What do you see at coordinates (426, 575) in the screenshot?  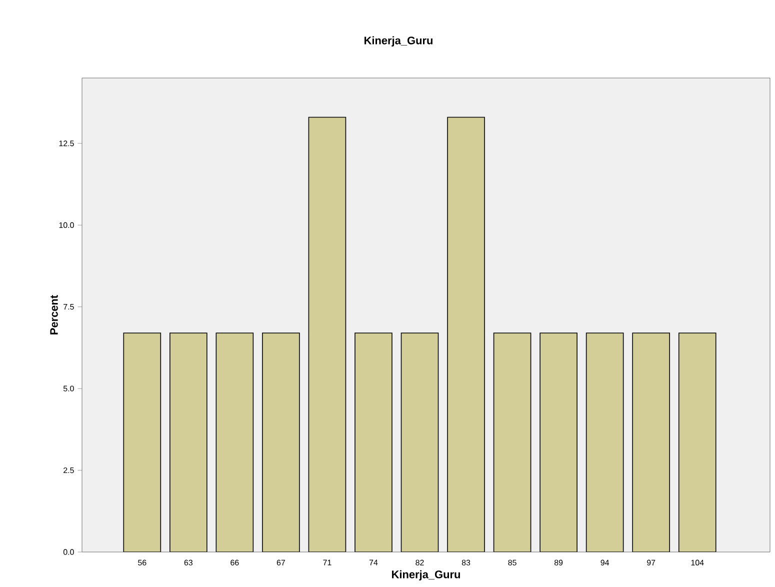 I see `x-axis-title: Kinerja_Guru` at bounding box center [426, 575].